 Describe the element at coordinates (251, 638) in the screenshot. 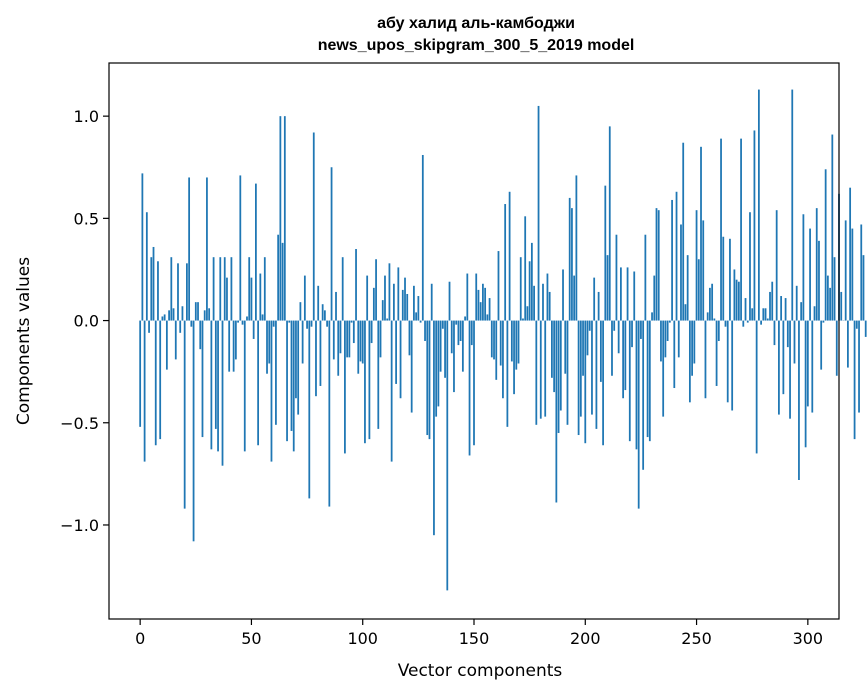

I see `x-tick-label-50: 50` at that location.